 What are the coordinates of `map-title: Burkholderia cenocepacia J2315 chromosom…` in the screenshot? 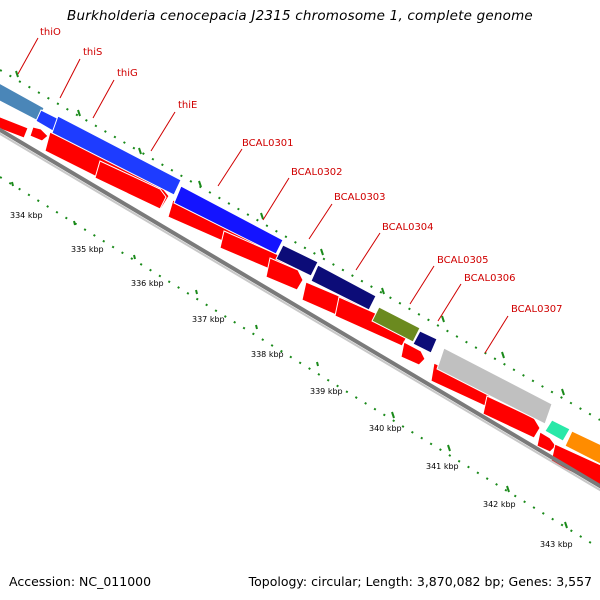 It's located at (300, 16).